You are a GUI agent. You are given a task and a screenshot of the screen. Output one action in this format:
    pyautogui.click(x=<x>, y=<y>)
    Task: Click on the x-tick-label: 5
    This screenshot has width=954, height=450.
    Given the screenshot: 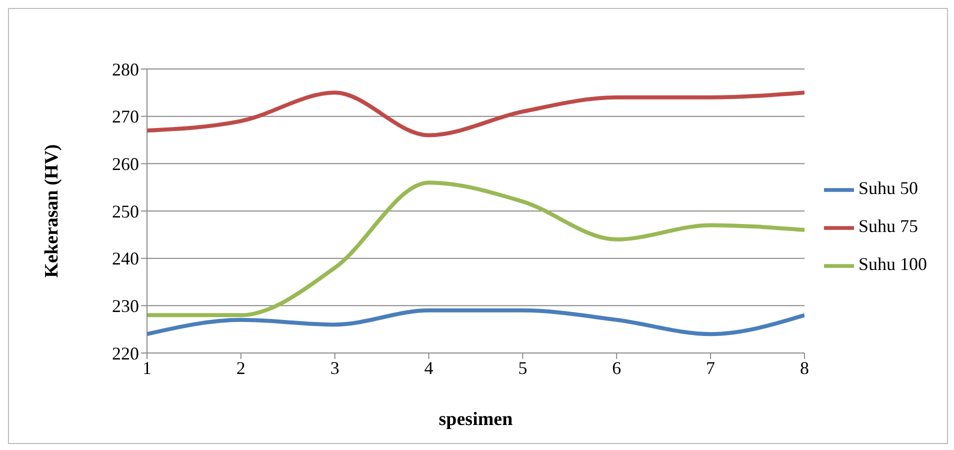 What is the action you would take?
    pyautogui.click(x=523, y=368)
    